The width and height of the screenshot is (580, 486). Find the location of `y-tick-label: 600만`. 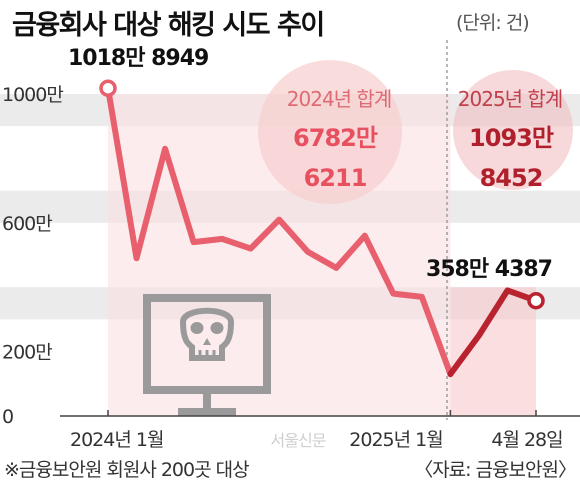

y-tick-label: 600만 is located at coordinates (27, 224).